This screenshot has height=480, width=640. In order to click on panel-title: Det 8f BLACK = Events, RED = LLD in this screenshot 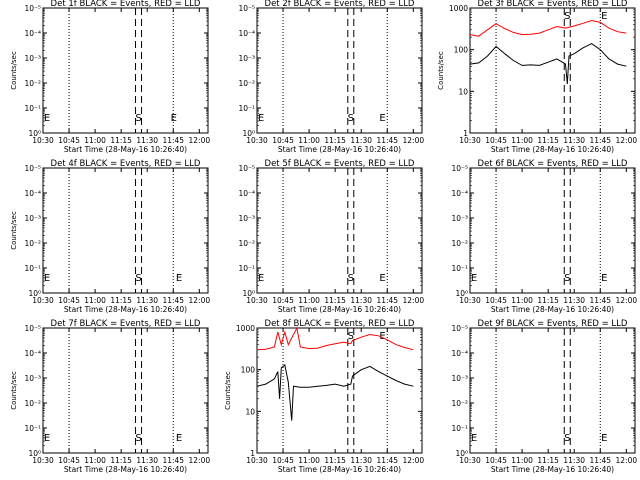, I will do `click(340, 324)`.